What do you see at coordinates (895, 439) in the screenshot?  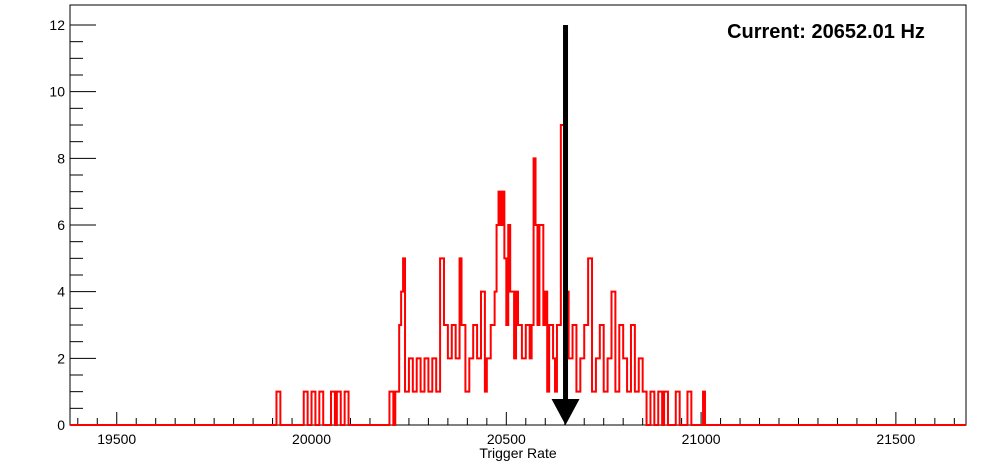 I see `x-tick-label: 21500` at bounding box center [895, 439].